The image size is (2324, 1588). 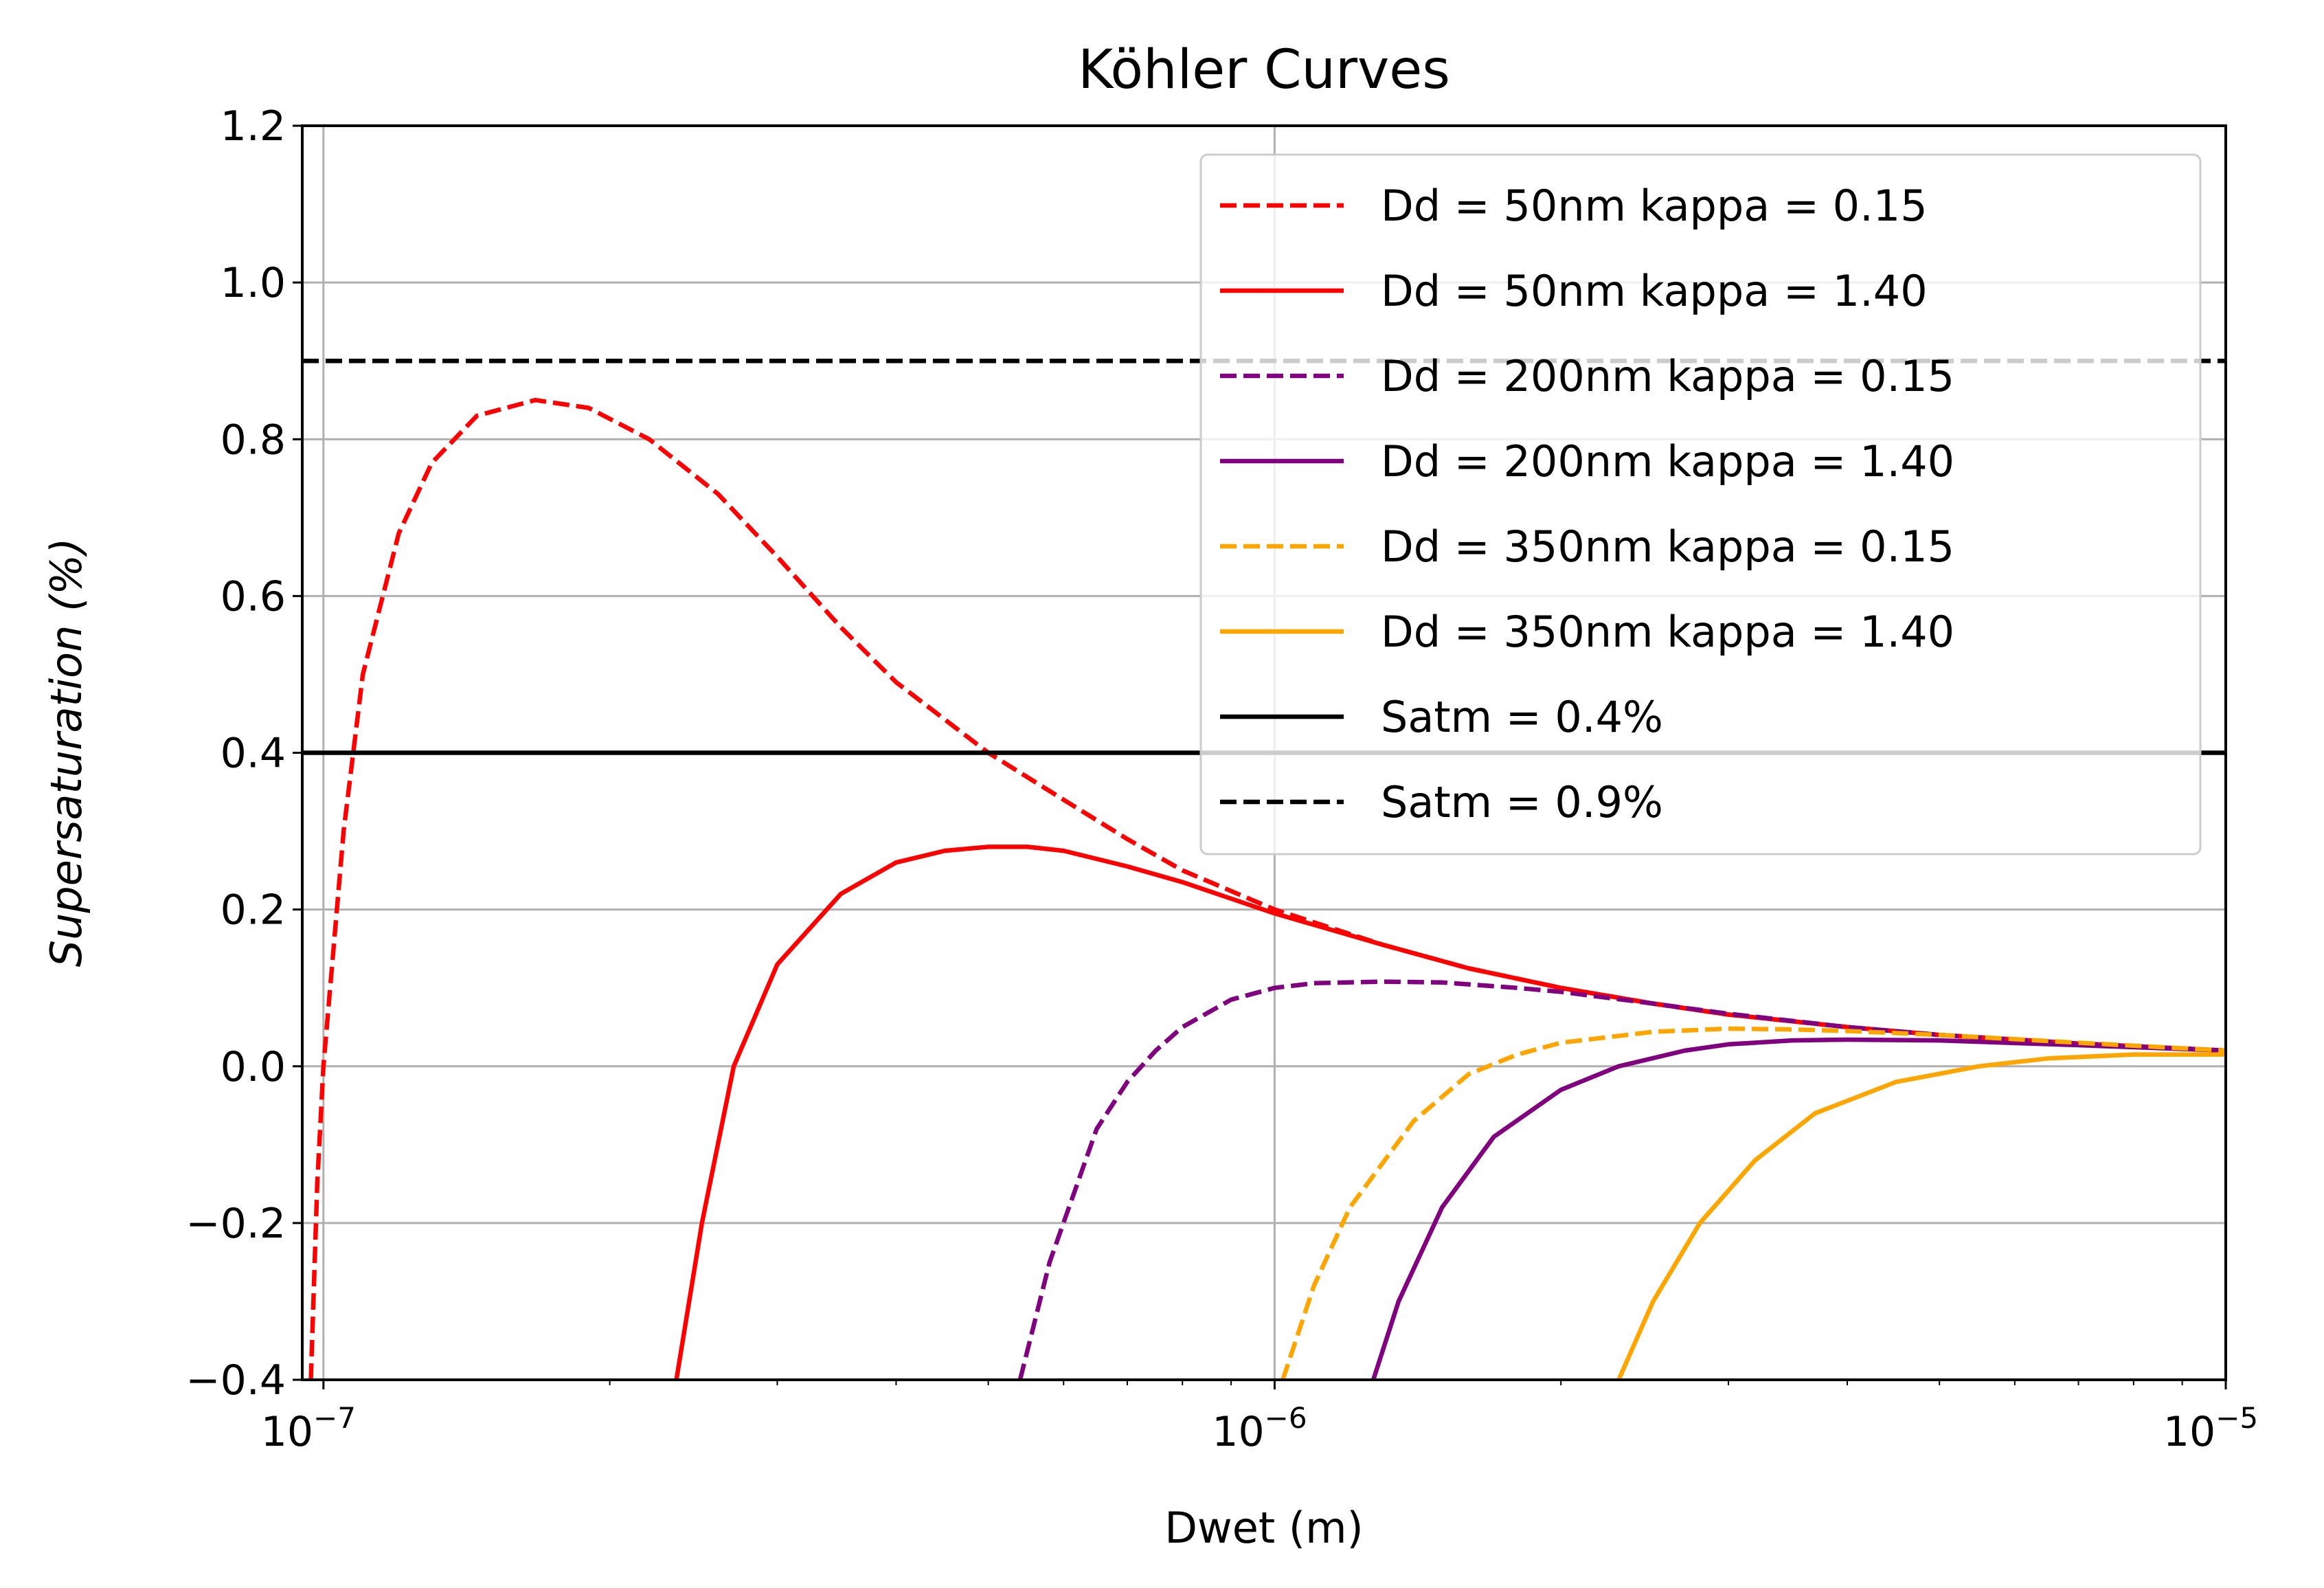 I want to click on y-tick-label: 0.2, so click(x=253, y=911).